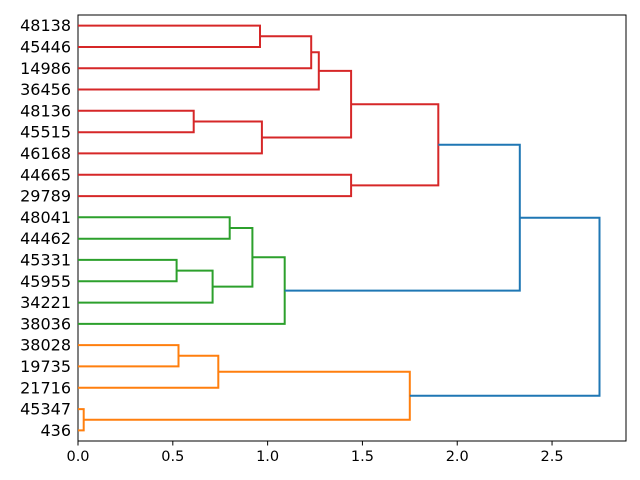 Image resolution: width=640 pixels, height=480 pixels. Describe the element at coordinates (45, 387) in the screenshot. I see `leaf-label: 21716` at that location.